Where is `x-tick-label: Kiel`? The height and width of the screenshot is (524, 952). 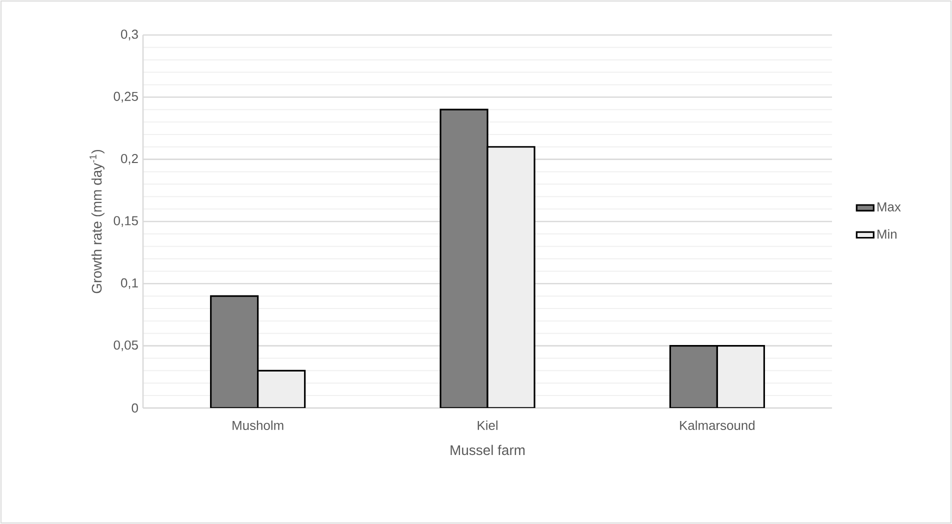
x-tick-label: Kiel is located at coordinates (488, 425).